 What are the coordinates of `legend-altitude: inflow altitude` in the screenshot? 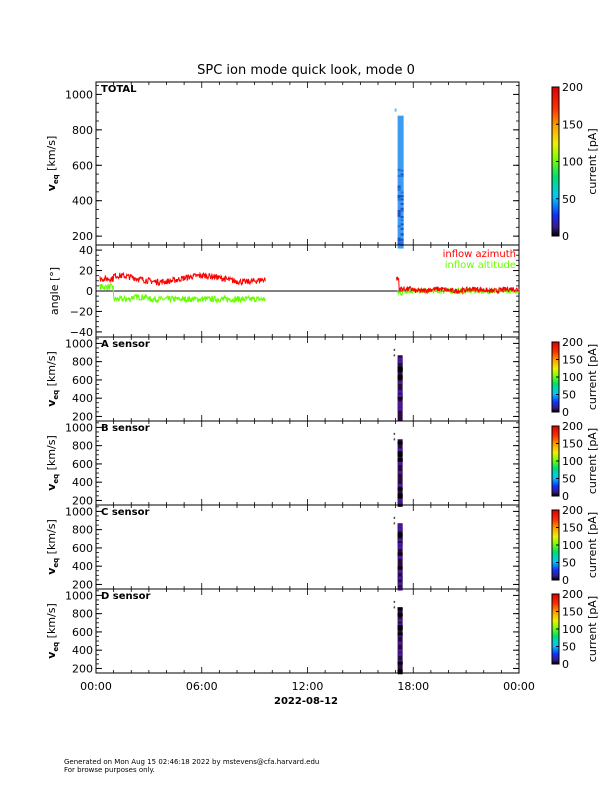 It's located at (480, 265).